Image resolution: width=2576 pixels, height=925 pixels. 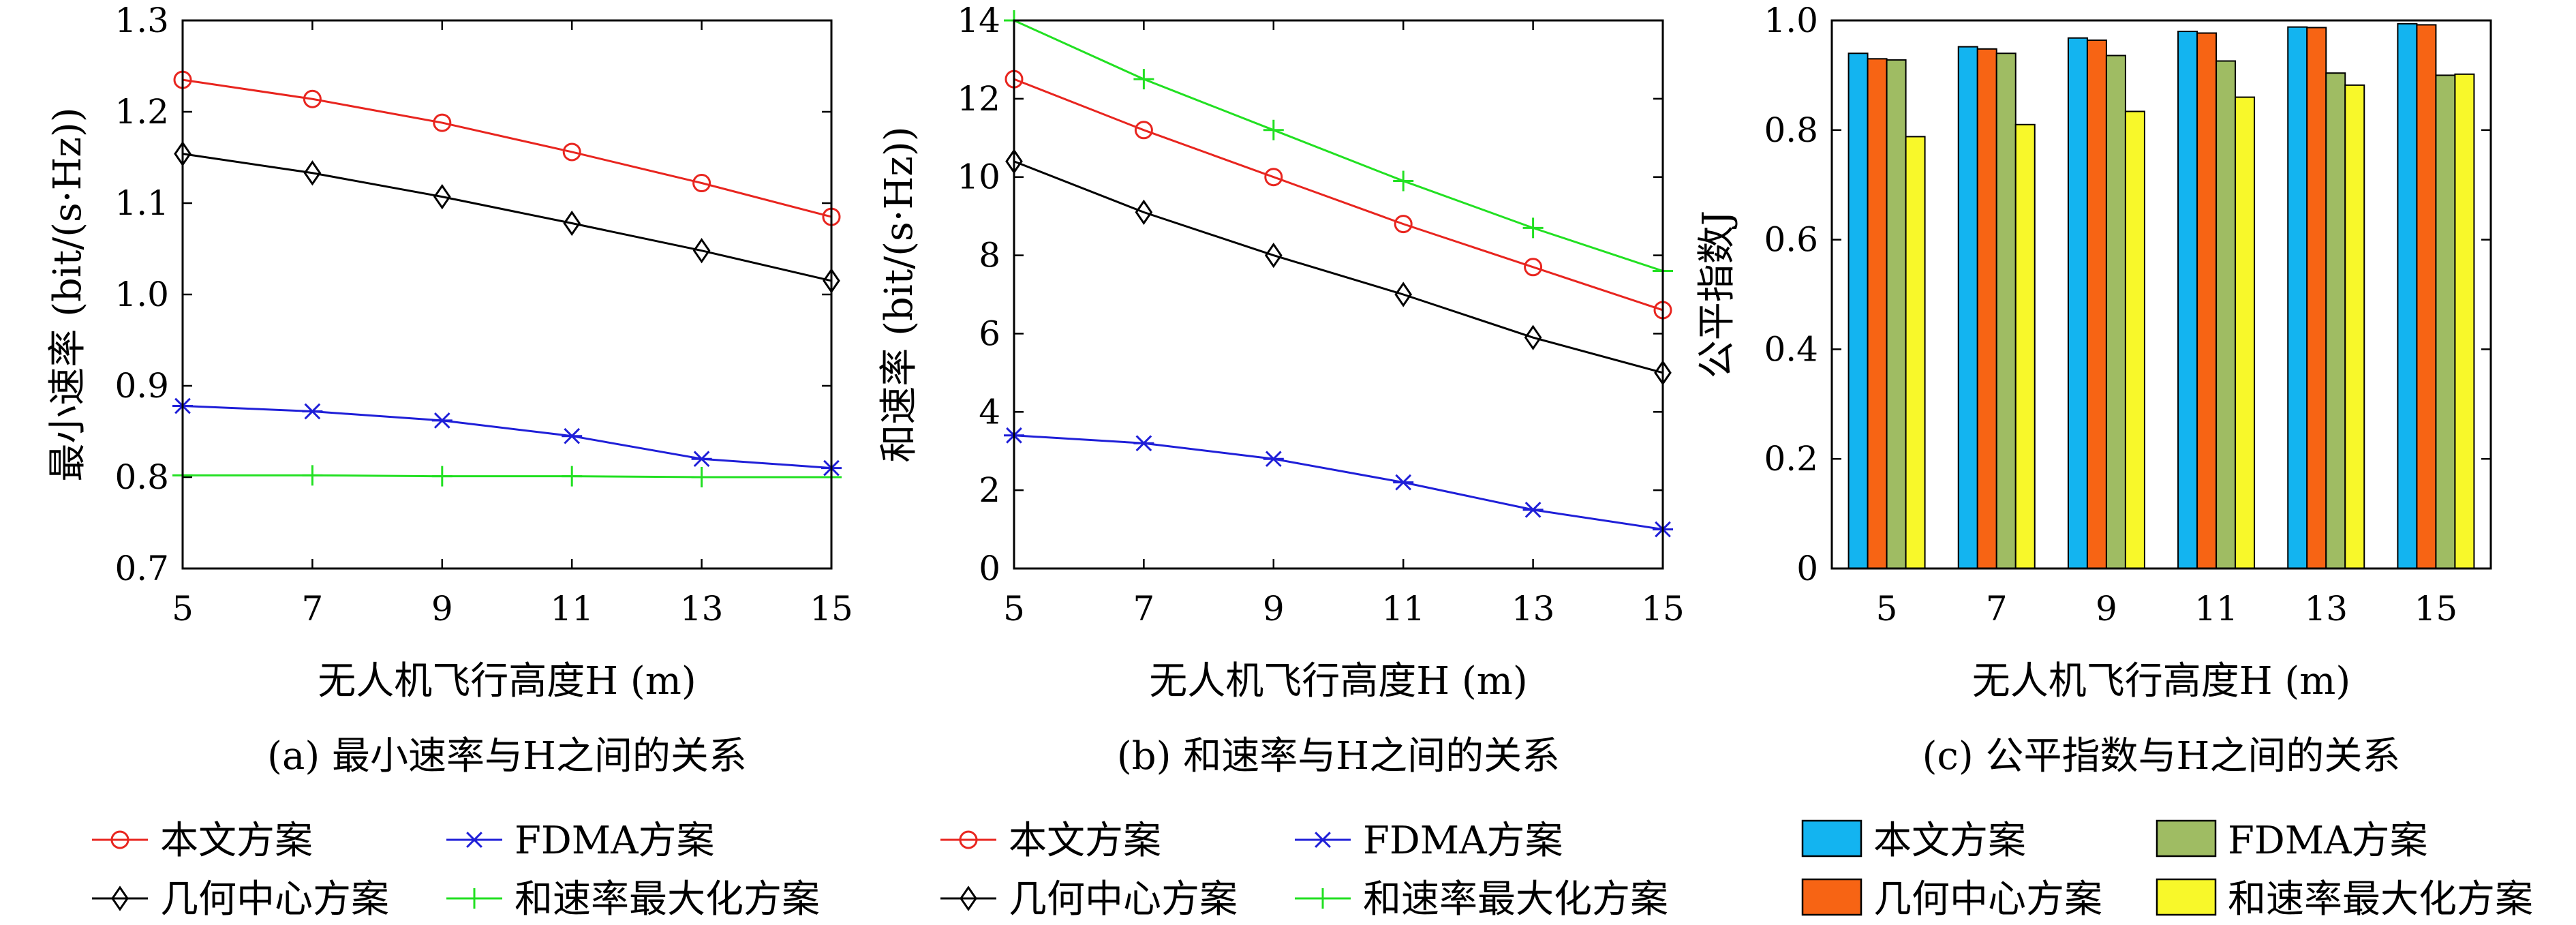 What do you see at coordinates (2106, 608) in the screenshot?
I see `x-tick-label: 9` at bounding box center [2106, 608].